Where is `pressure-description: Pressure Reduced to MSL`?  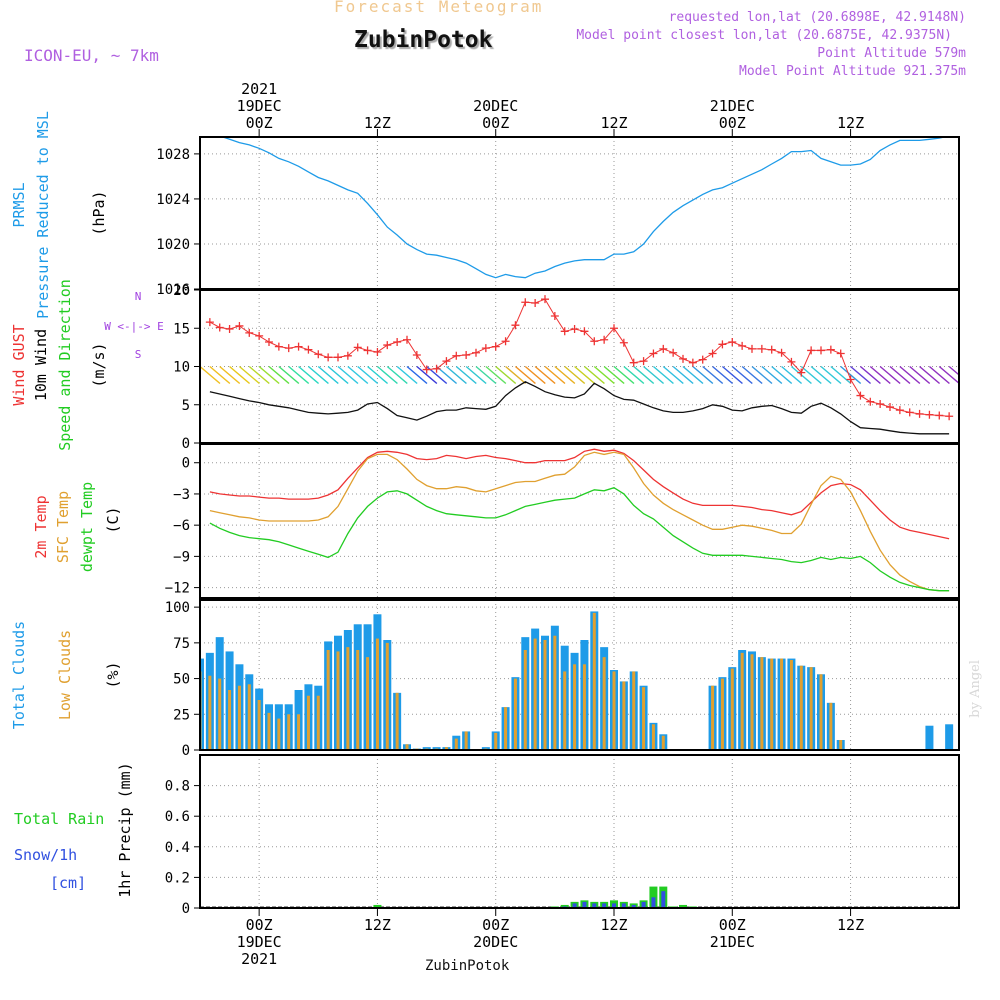 pressure-description: Pressure Reduced to MSL is located at coordinates (43, 215).